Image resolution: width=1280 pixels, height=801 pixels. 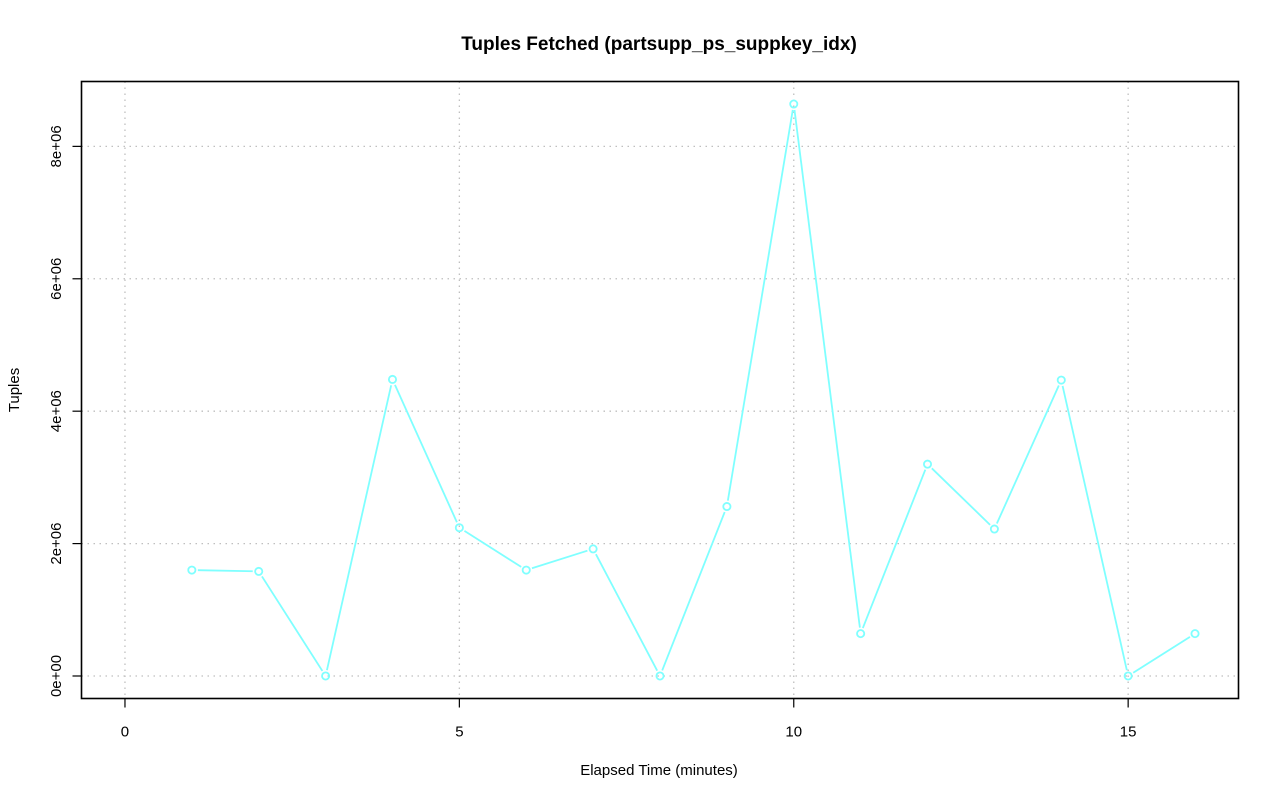 What do you see at coordinates (659, 44) in the screenshot?
I see `chart-title: Tuples Fetched (partsupp_ps_suppkey_idx)` at bounding box center [659, 44].